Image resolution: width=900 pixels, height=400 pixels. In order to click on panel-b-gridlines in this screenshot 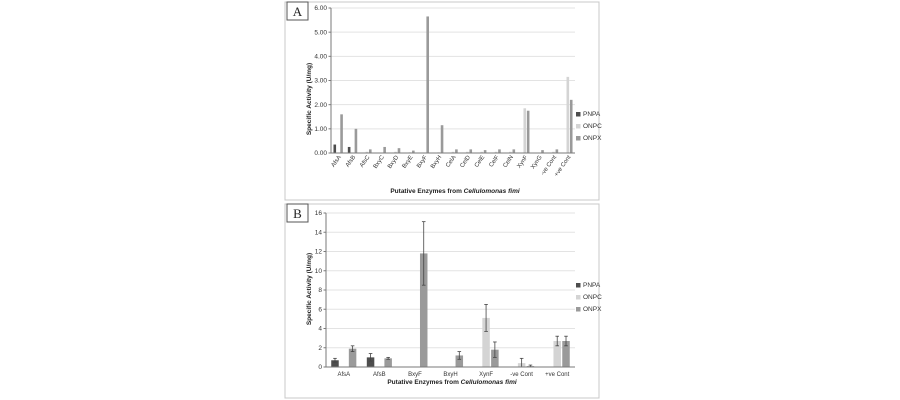, I will do `click(450, 280)`.